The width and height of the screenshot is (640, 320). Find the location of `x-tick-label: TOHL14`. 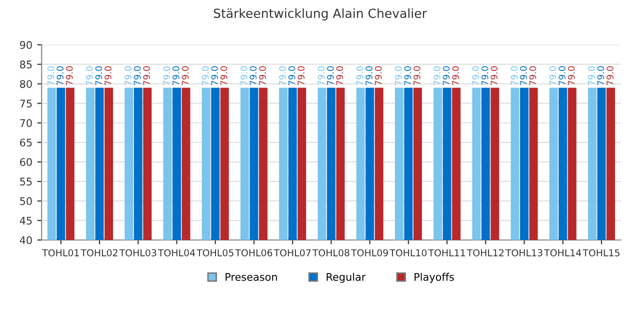

x-tick-label: TOHL14 is located at coordinates (563, 252).